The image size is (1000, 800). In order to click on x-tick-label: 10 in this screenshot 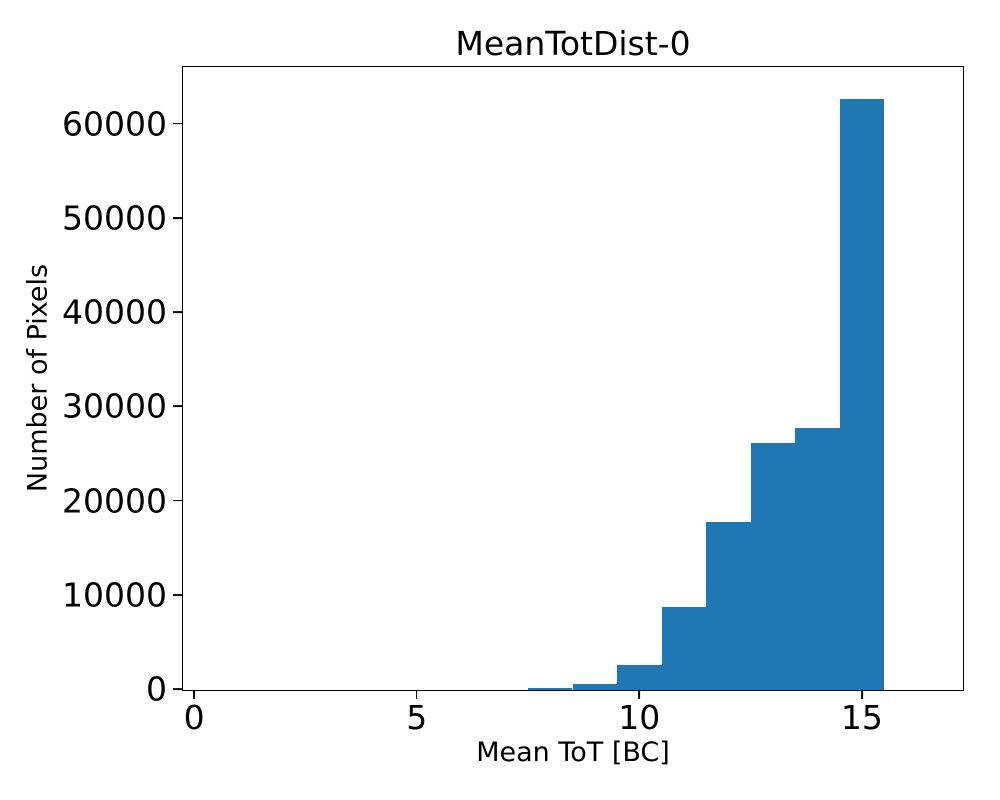, I will do `click(639, 717)`.